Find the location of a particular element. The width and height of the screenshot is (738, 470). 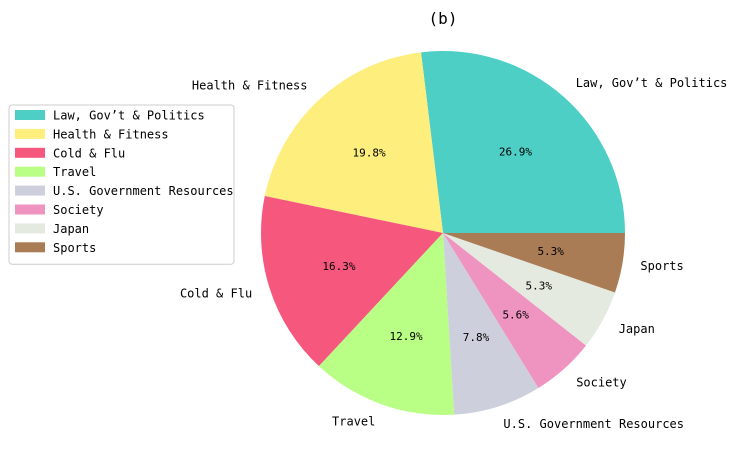

slice-percent-sports: 5.3% is located at coordinates (550, 251).